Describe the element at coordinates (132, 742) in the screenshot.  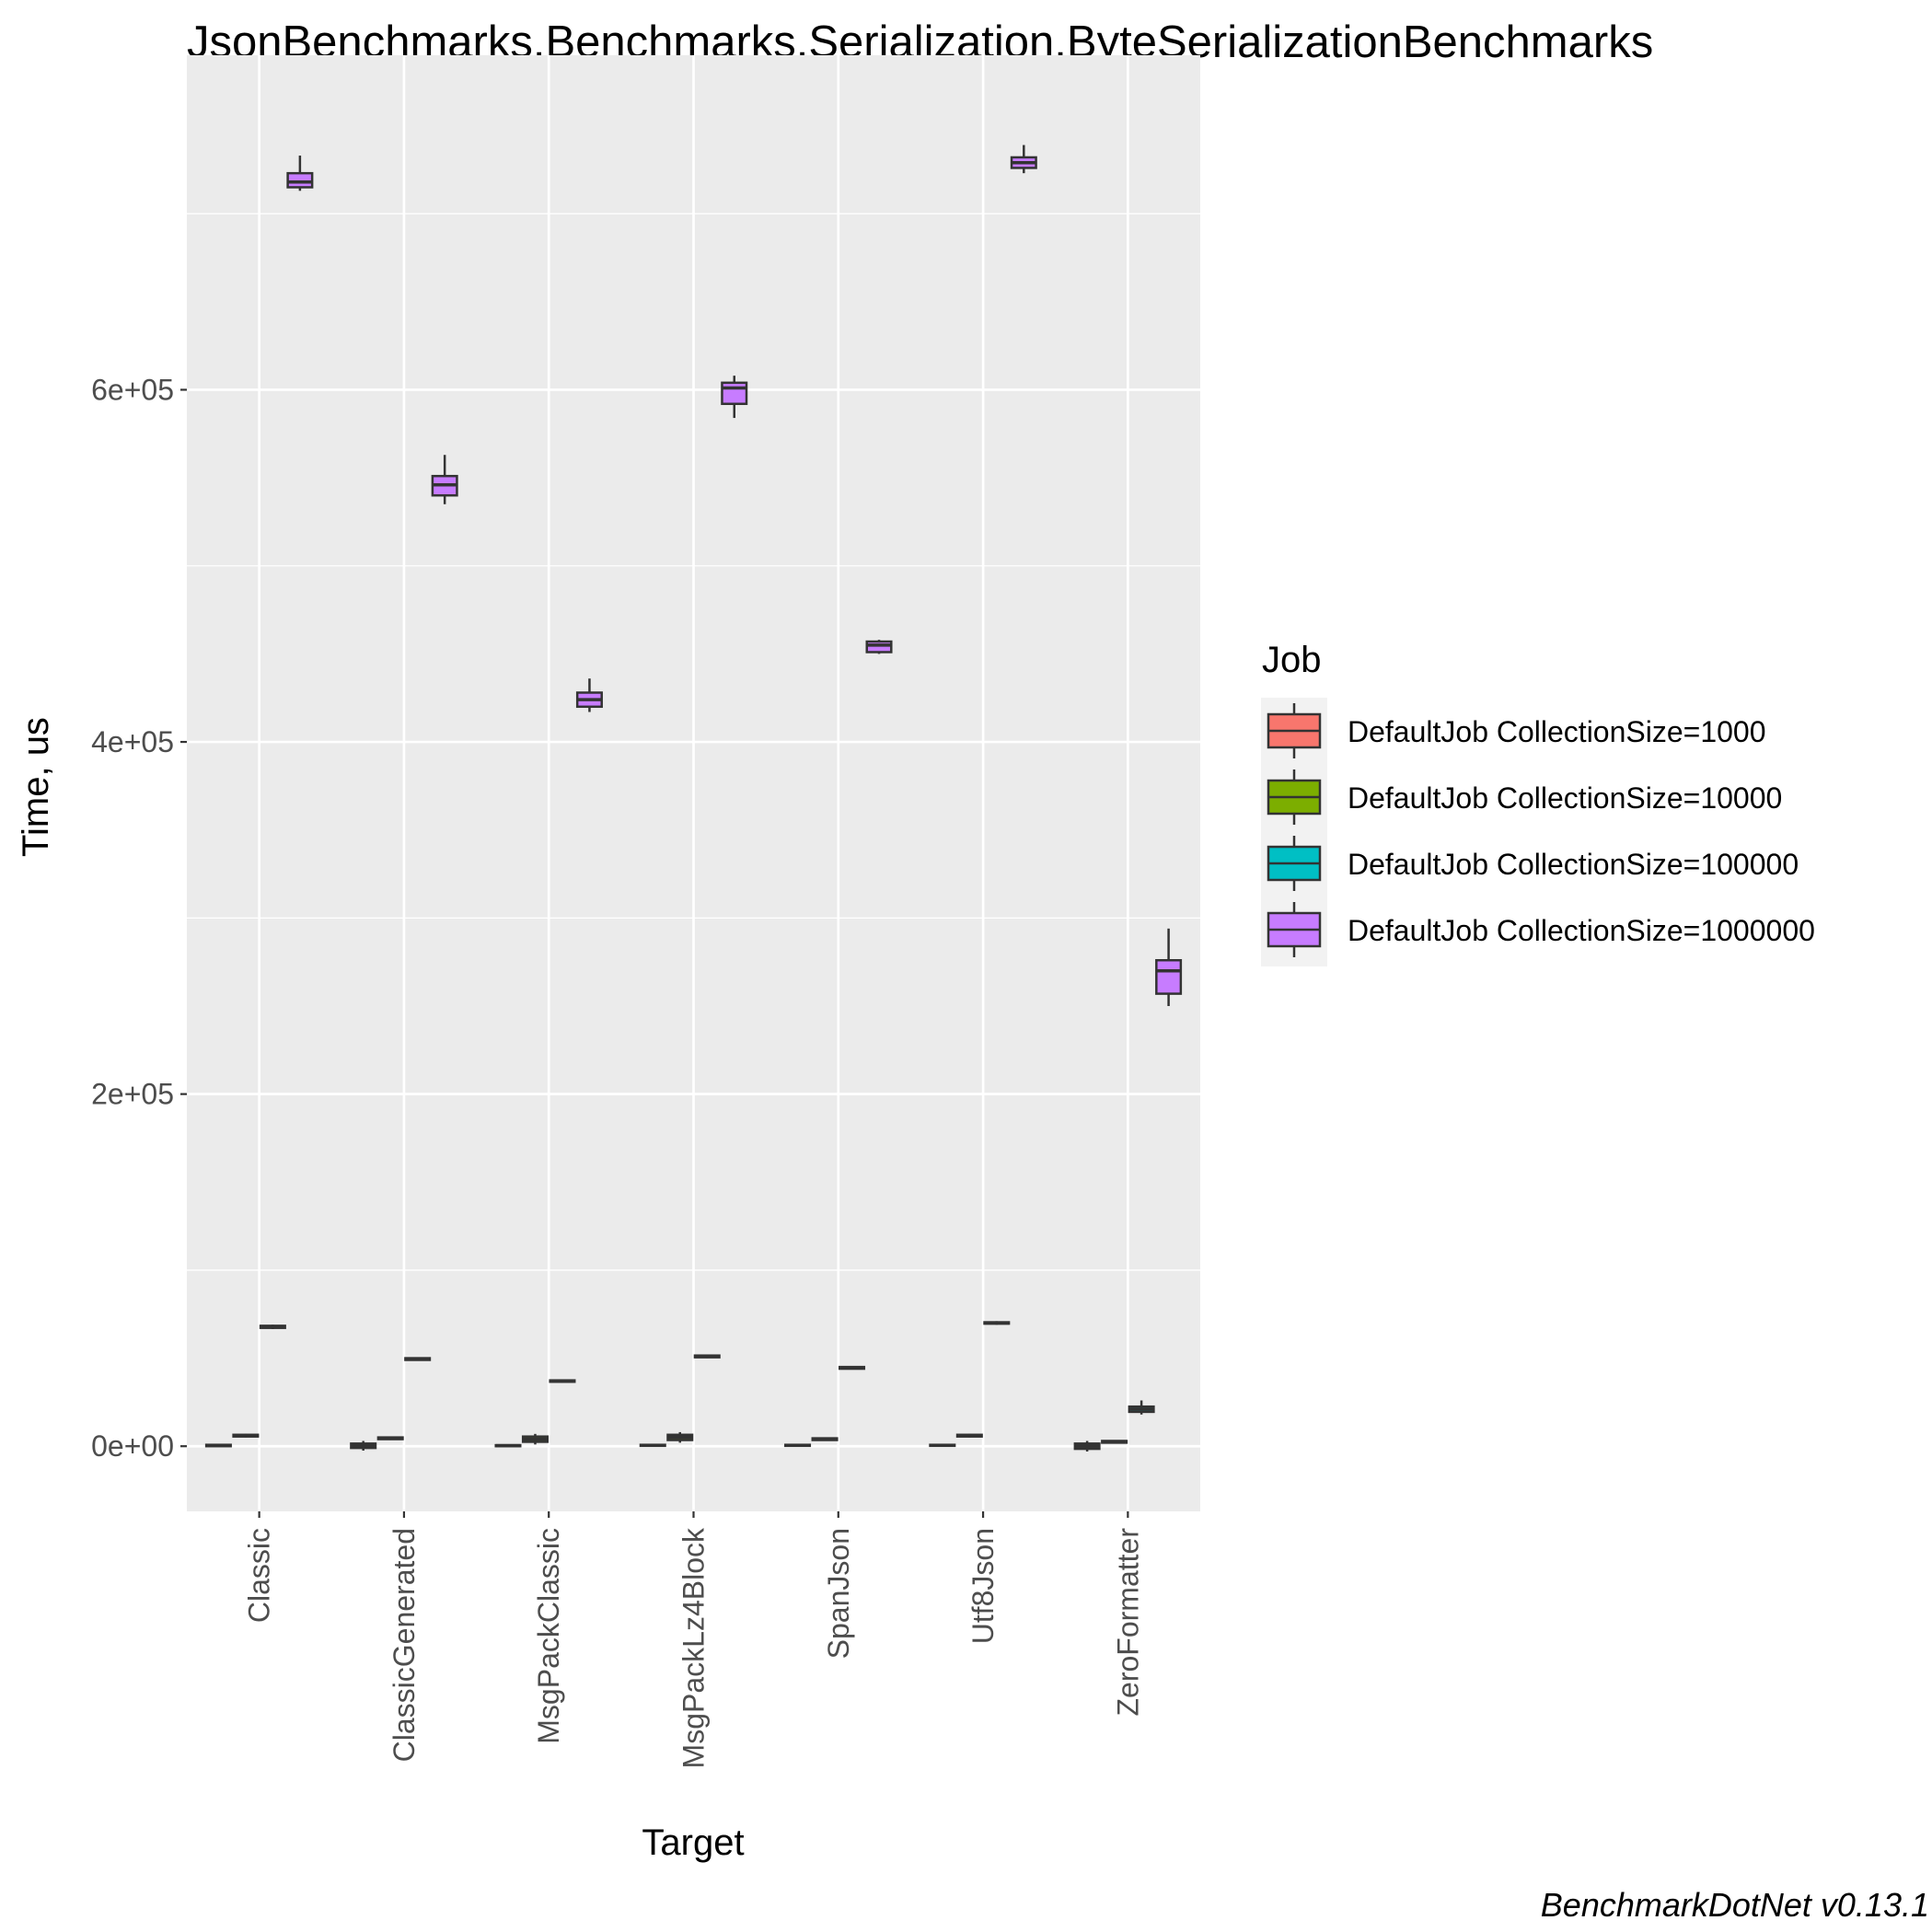
I see `y-tick-label: 4e+05` at that location.